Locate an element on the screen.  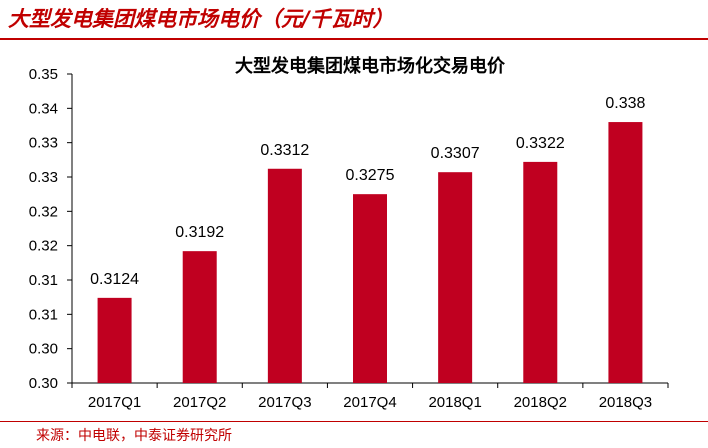
x-tick-label: 2018Q3 is located at coordinates (625, 402).